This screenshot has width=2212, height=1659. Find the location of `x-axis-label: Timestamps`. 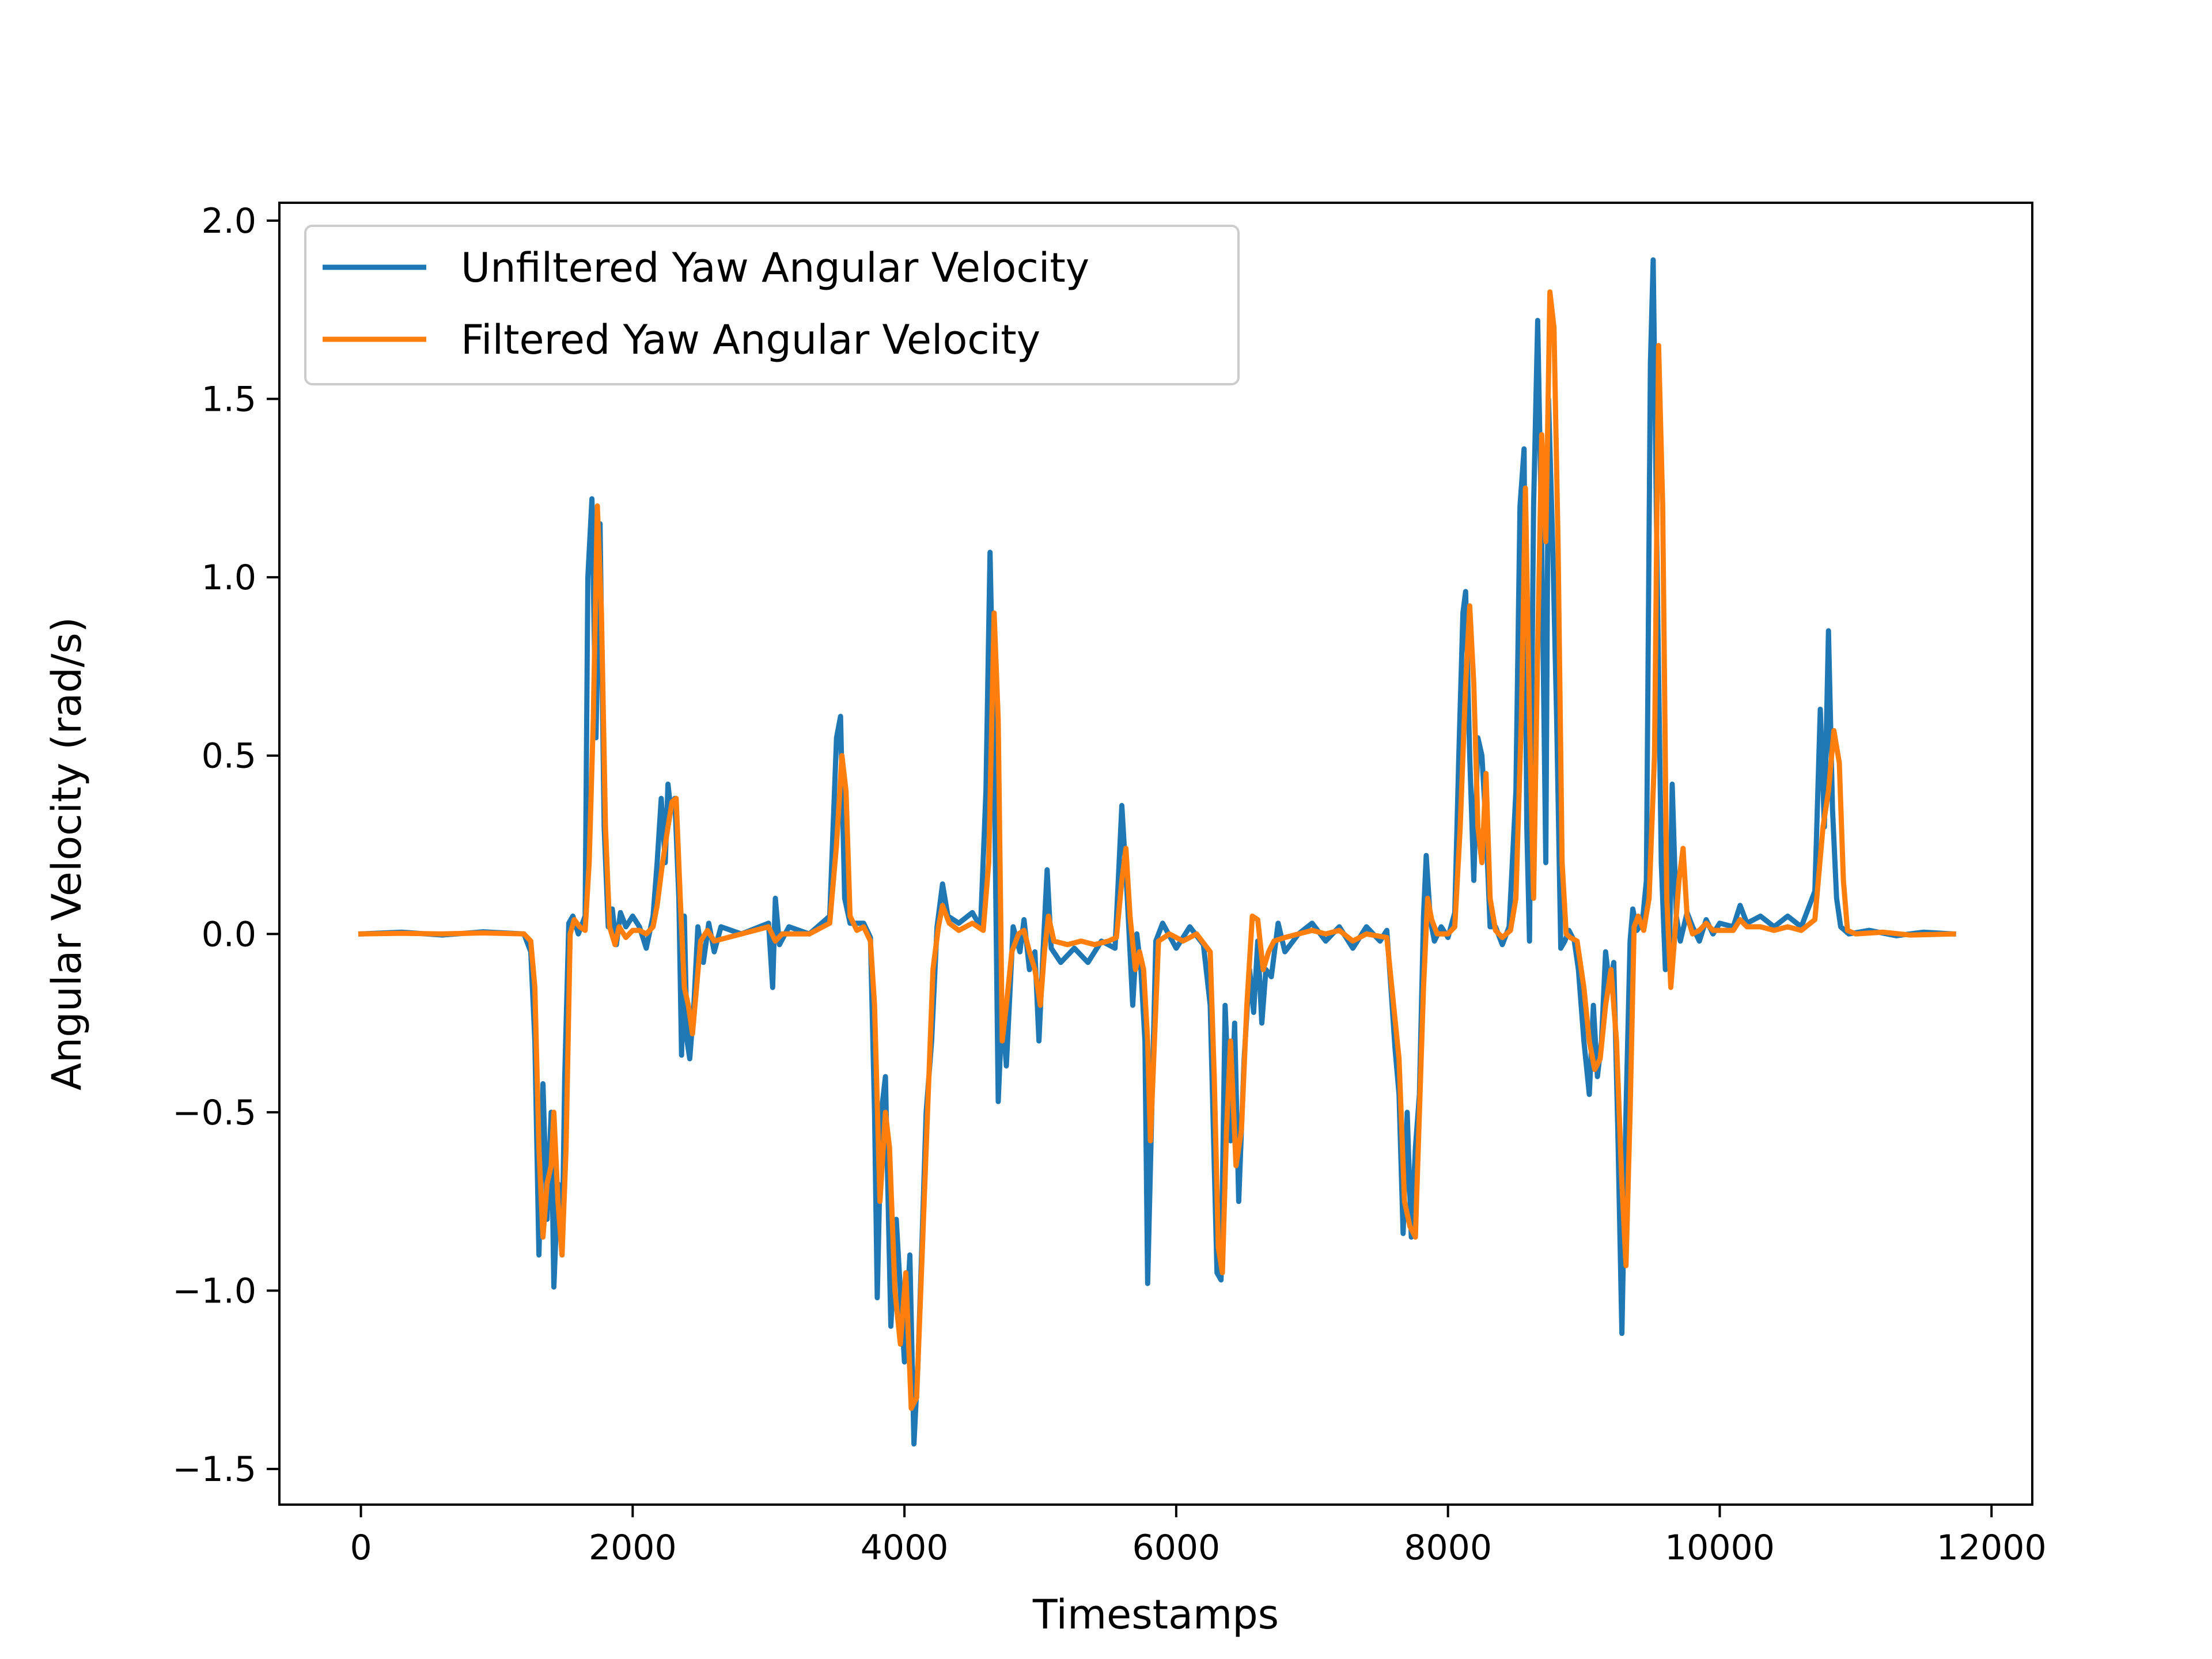

x-axis-label: Timestamps is located at coordinates (1155, 1614).